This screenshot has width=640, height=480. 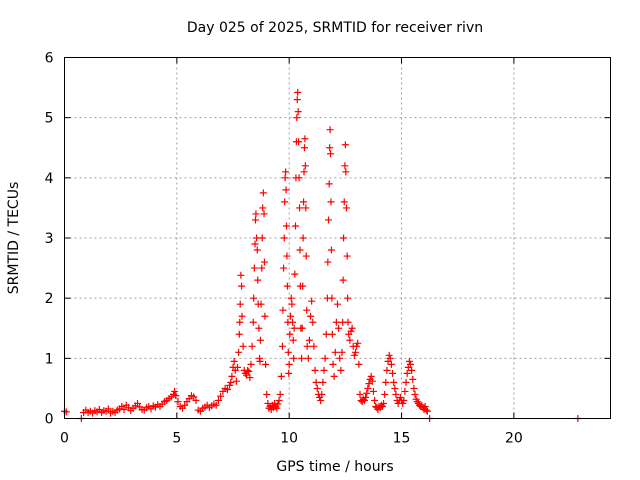 I want to click on y-tick-label: 0, so click(x=49, y=420).